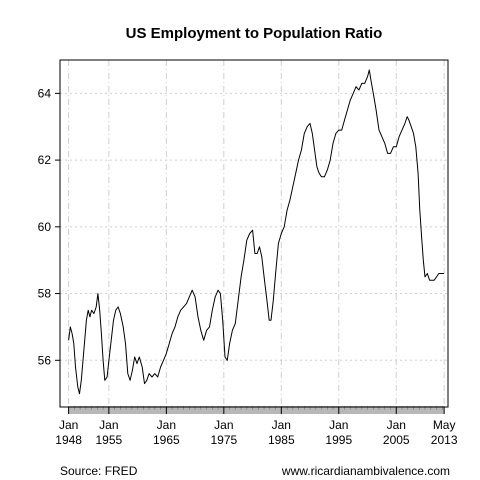 The width and height of the screenshot is (480, 480). I want to click on x-tick-label-year: 2005, so click(396, 440).